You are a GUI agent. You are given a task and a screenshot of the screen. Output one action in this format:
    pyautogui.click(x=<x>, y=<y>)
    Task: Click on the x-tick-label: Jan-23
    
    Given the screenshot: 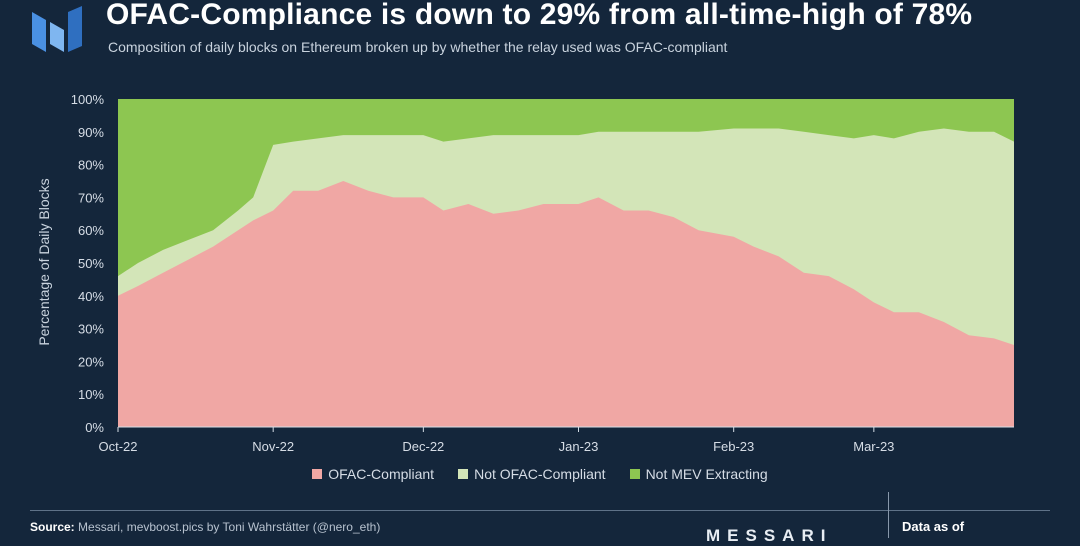 What is the action you would take?
    pyautogui.click(x=579, y=446)
    